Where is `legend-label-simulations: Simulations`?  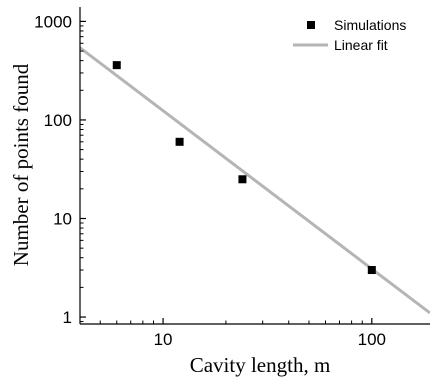 legend-label-simulations: Simulations is located at coordinates (370, 25).